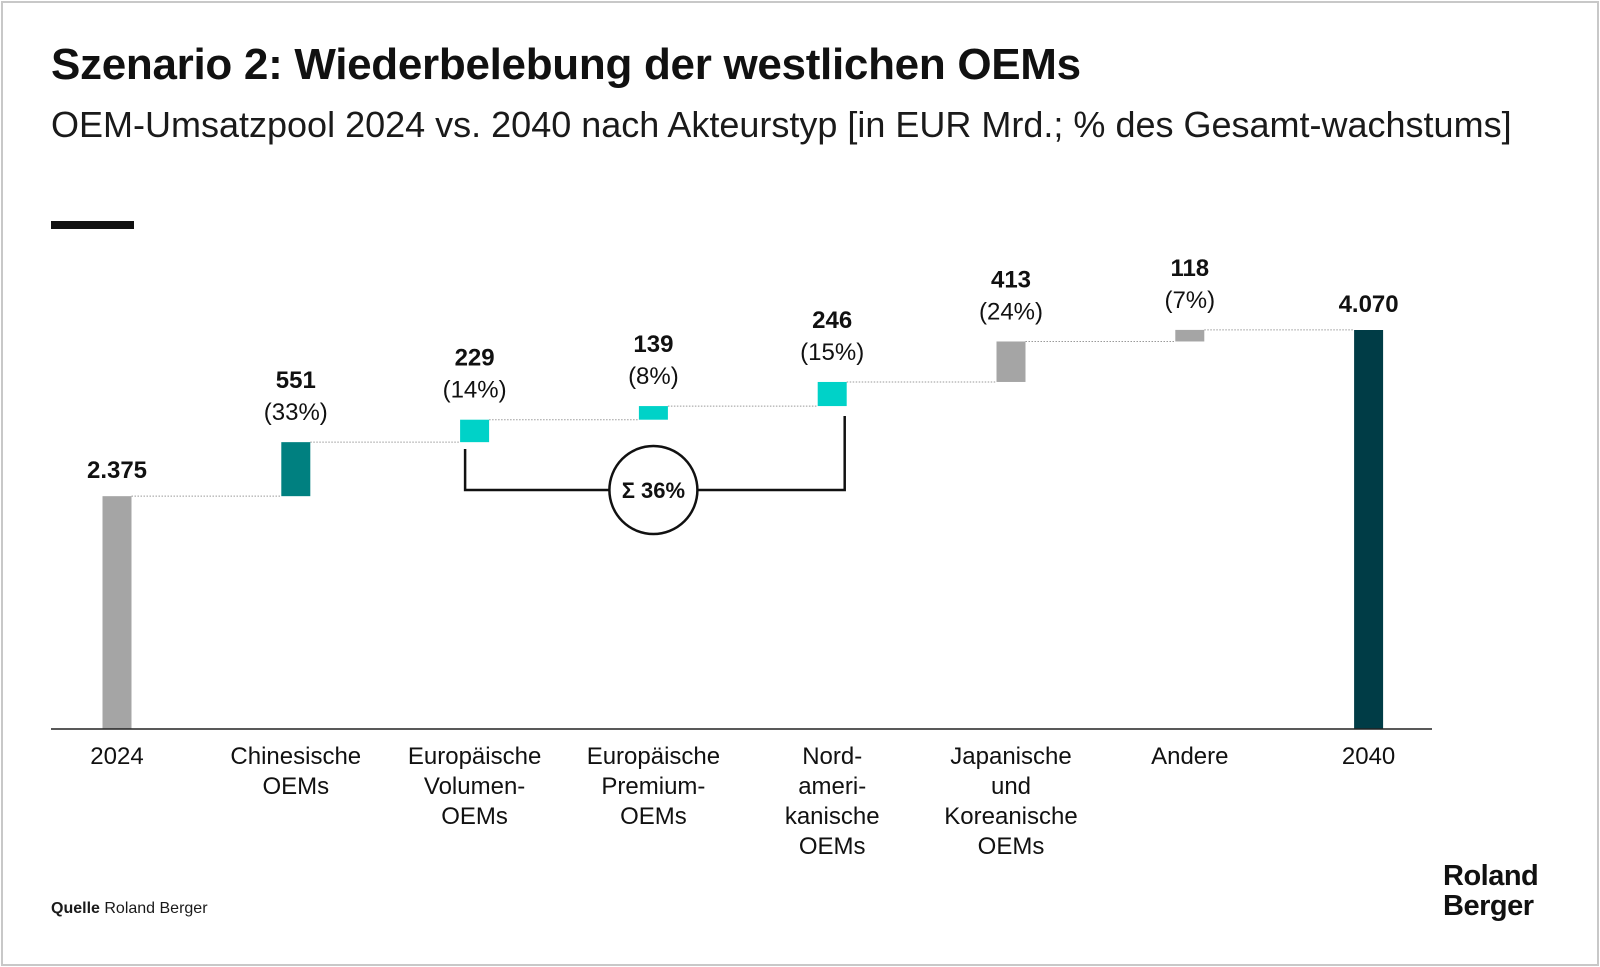 This screenshot has height=967, width=1600. What do you see at coordinates (1010, 756) in the screenshot?
I see `category-tick-label: Japanische` at bounding box center [1010, 756].